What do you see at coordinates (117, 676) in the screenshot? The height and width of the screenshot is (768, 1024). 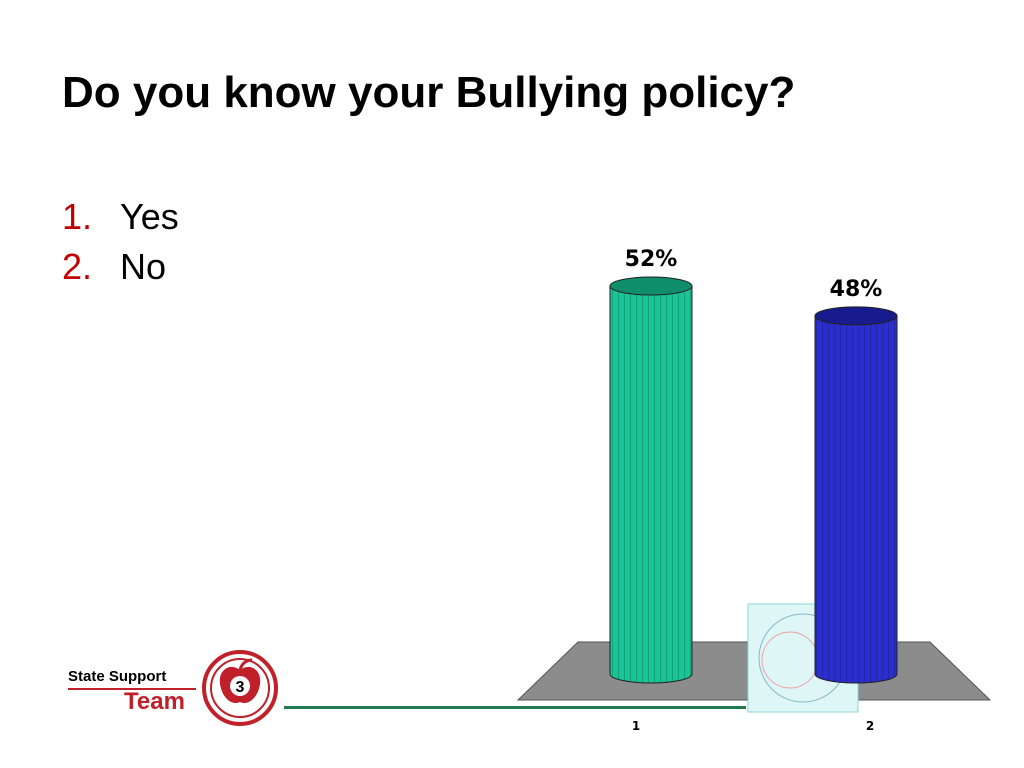 I see `logo-text-line1: State Support` at bounding box center [117, 676].